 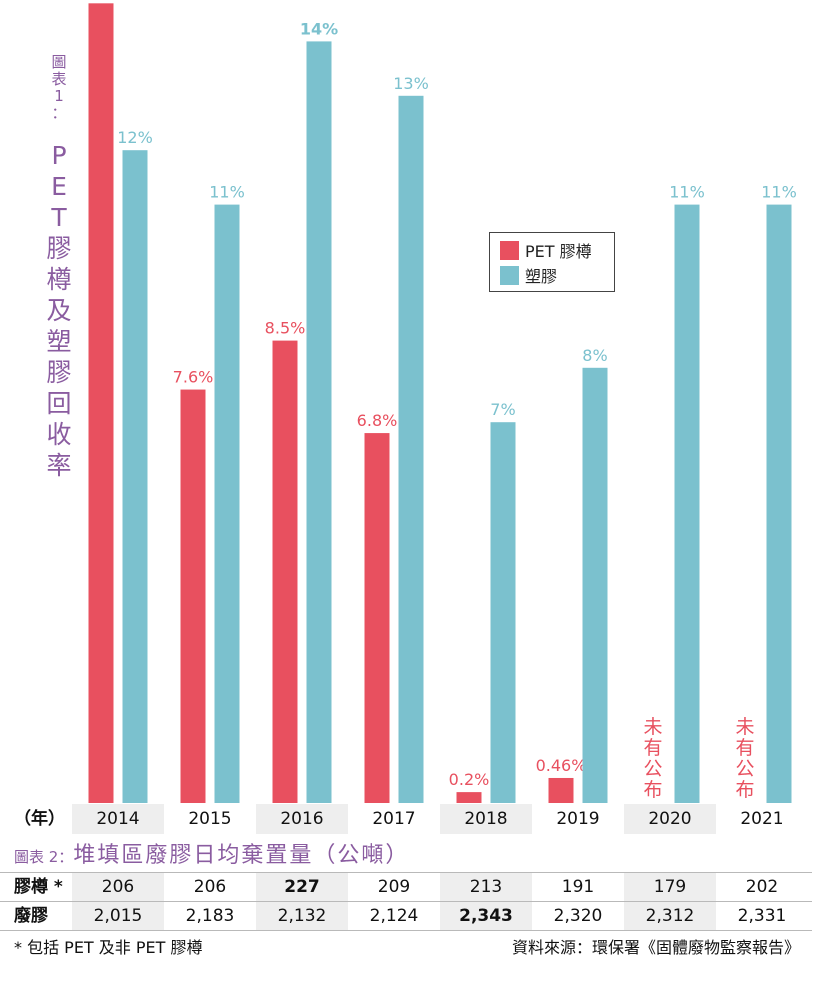 I want to click on x-tick-2021: 2021, so click(x=762, y=819).